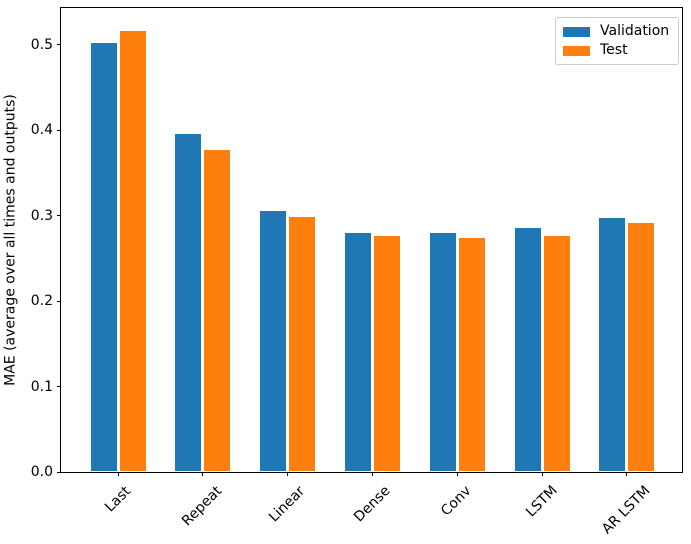 This screenshot has height=544, width=691. I want to click on legend-label-validation: Validation, so click(635, 31).